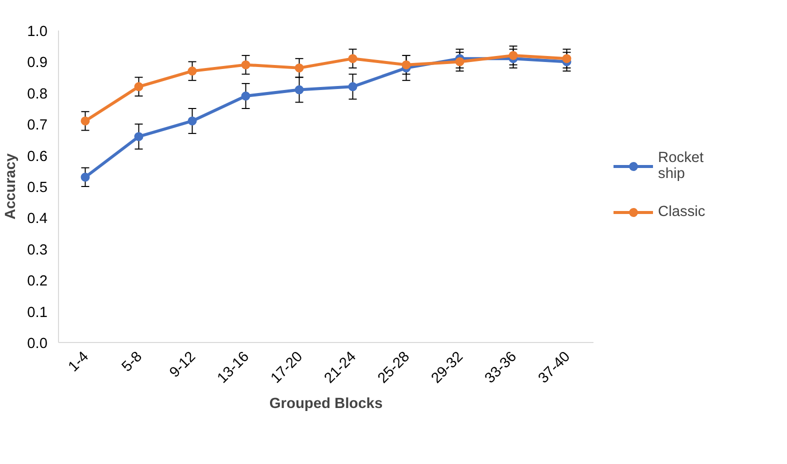 This screenshot has width=787, height=464. What do you see at coordinates (37, 344) in the screenshot?
I see `y-tick-label: 0.0` at bounding box center [37, 344].